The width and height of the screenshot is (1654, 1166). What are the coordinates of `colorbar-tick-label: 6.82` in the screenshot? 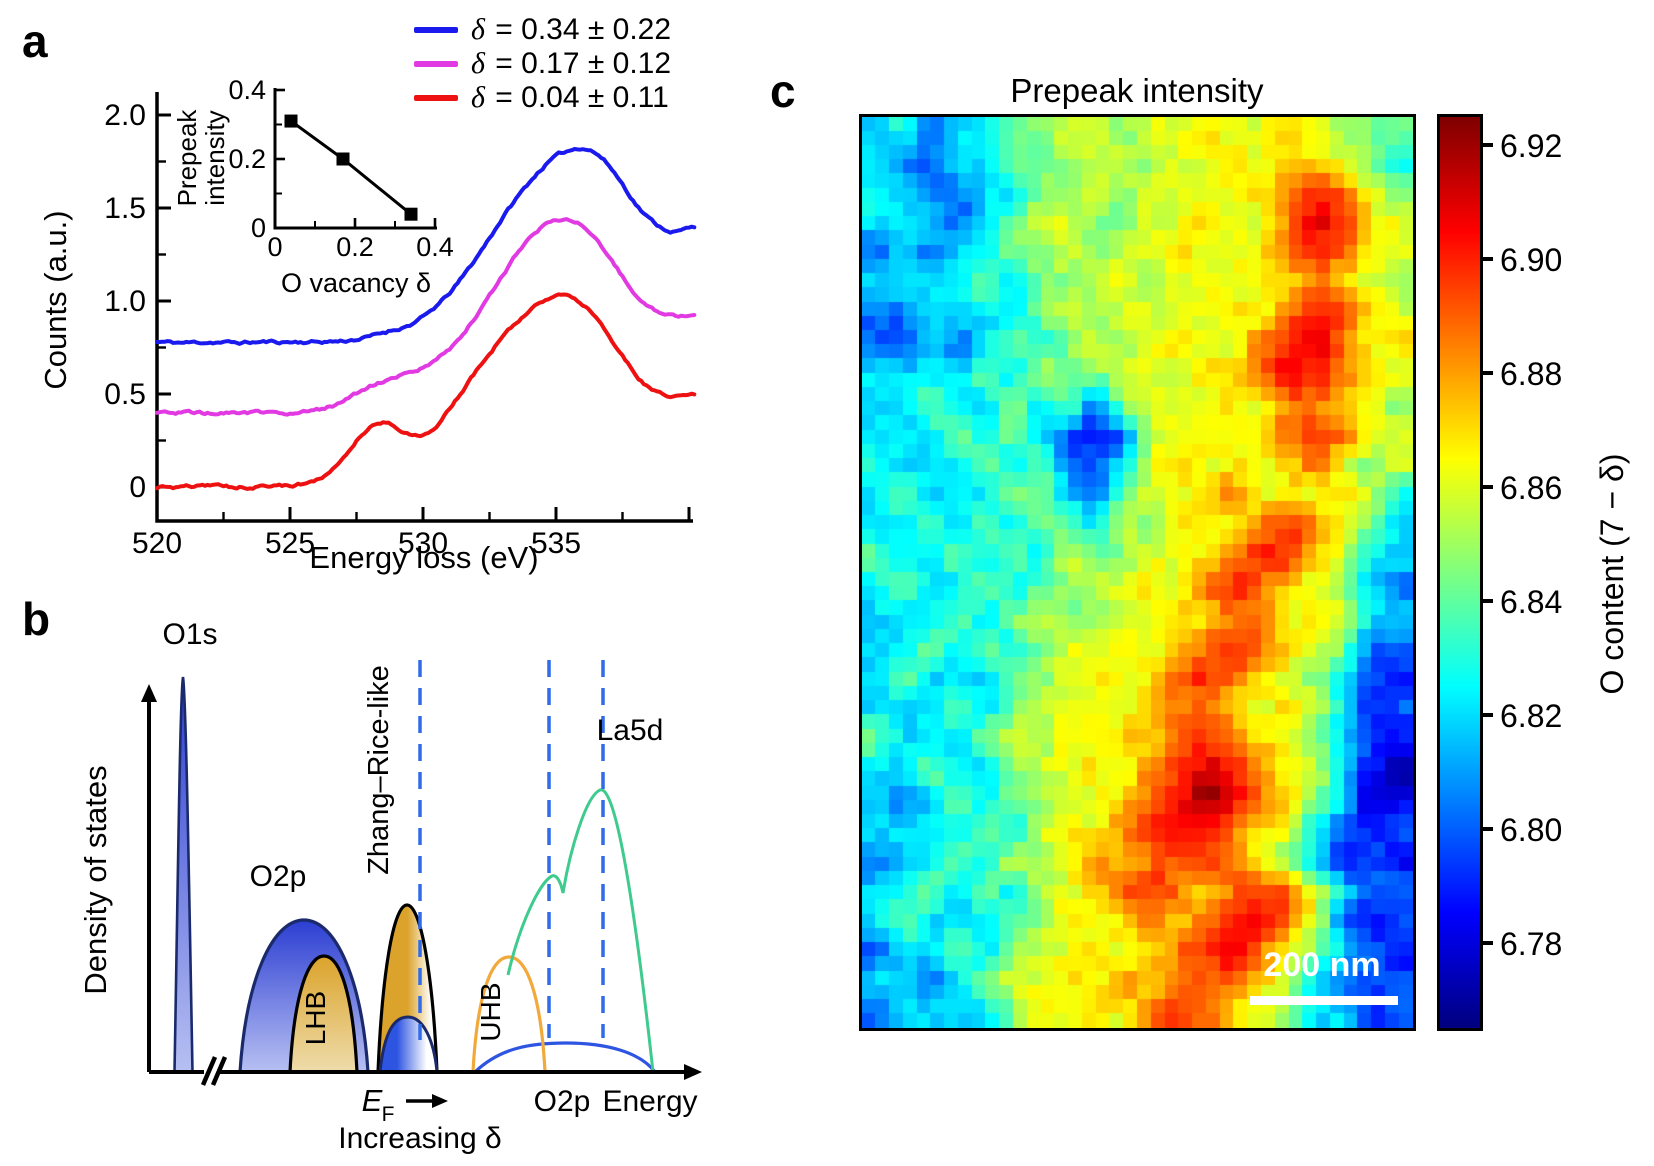 It's located at (1531, 715).